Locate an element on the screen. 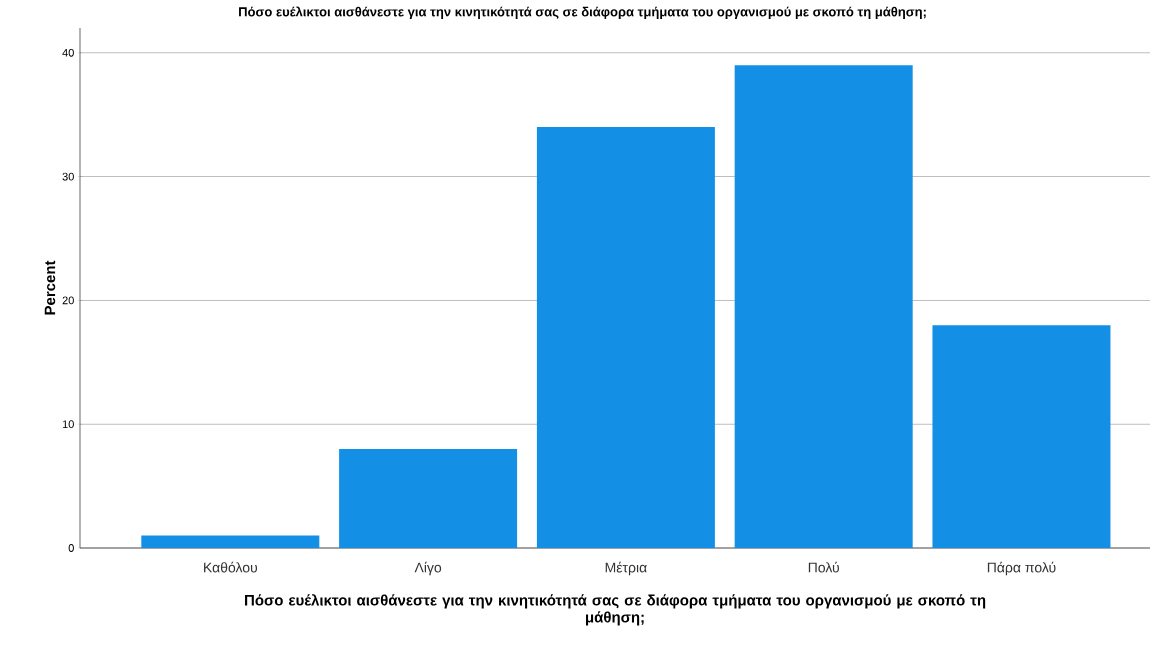 The width and height of the screenshot is (1165, 651). y-tick-label: 20 is located at coordinates (68, 300).